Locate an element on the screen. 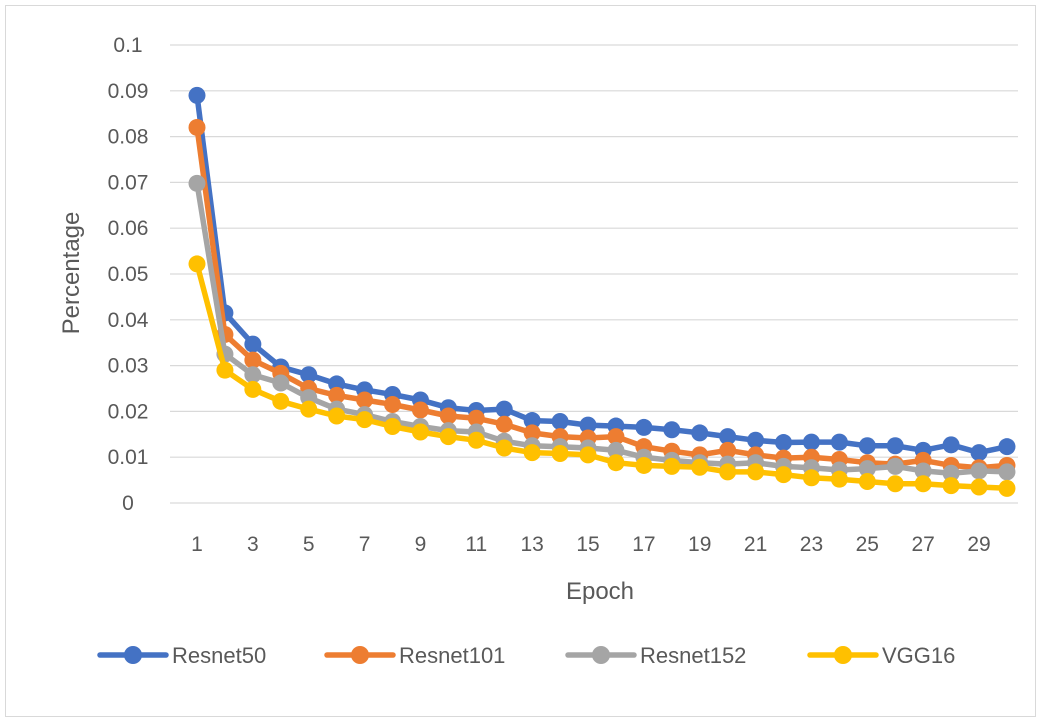 The height and width of the screenshot is (724, 1043). legend-label-resnet50: Resnet50 is located at coordinates (219, 655).